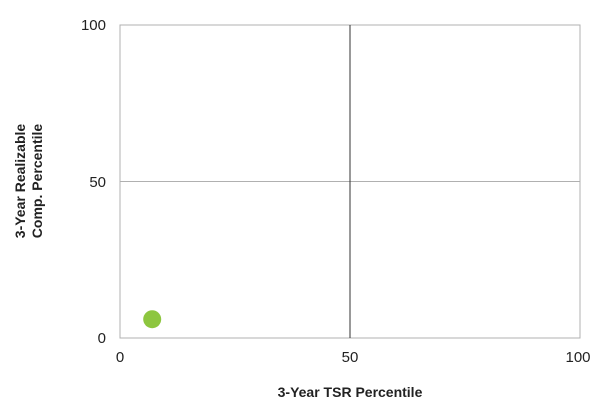  I want to click on x-tick-label-50: 50, so click(350, 357).